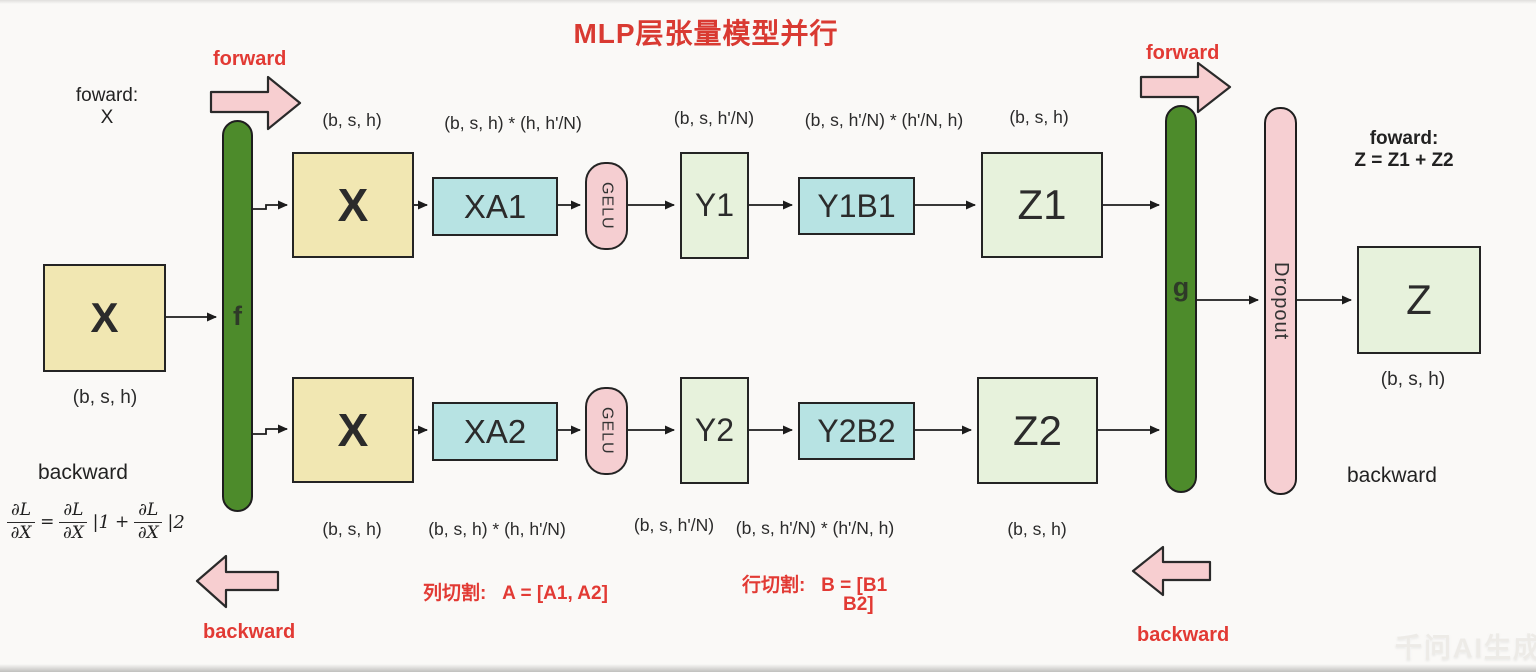 This screenshot has width=1536, height=672. Describe the element at coordinates (706, 33) in the screenshot. I see `page-title: MLP层张量模型并行` at that location.